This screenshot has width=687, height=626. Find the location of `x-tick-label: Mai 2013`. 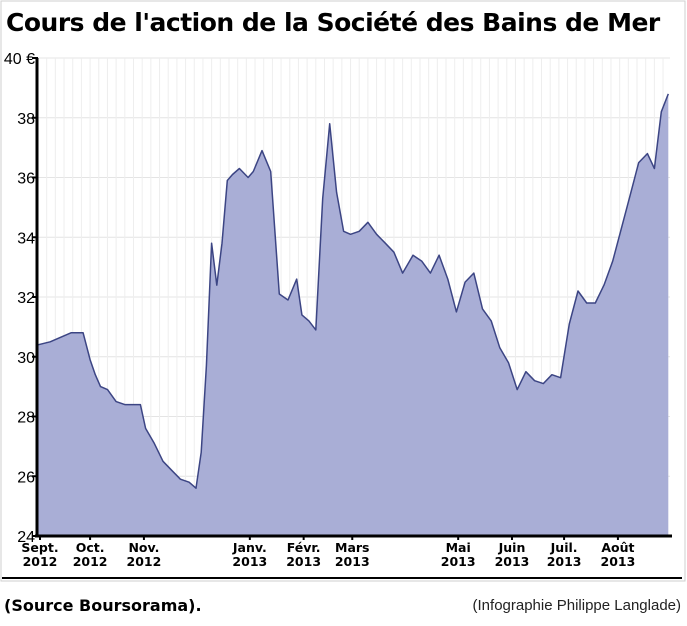

x-tick-label: Mai 2013 is located at coordinates (458, 554).